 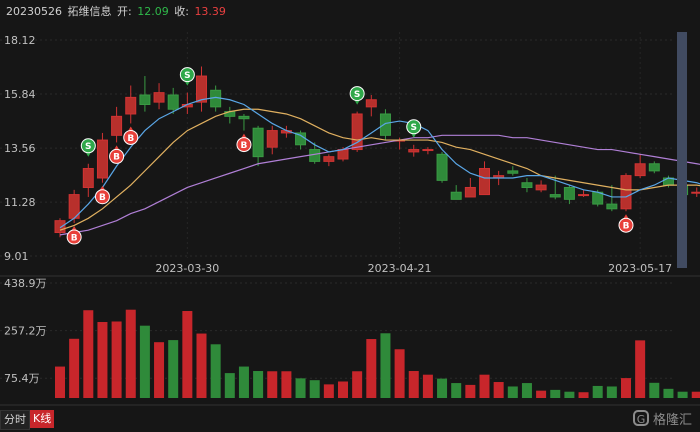 I want to click on gelonghui-logo: G 格隆汇, so click(x=662, y=418).